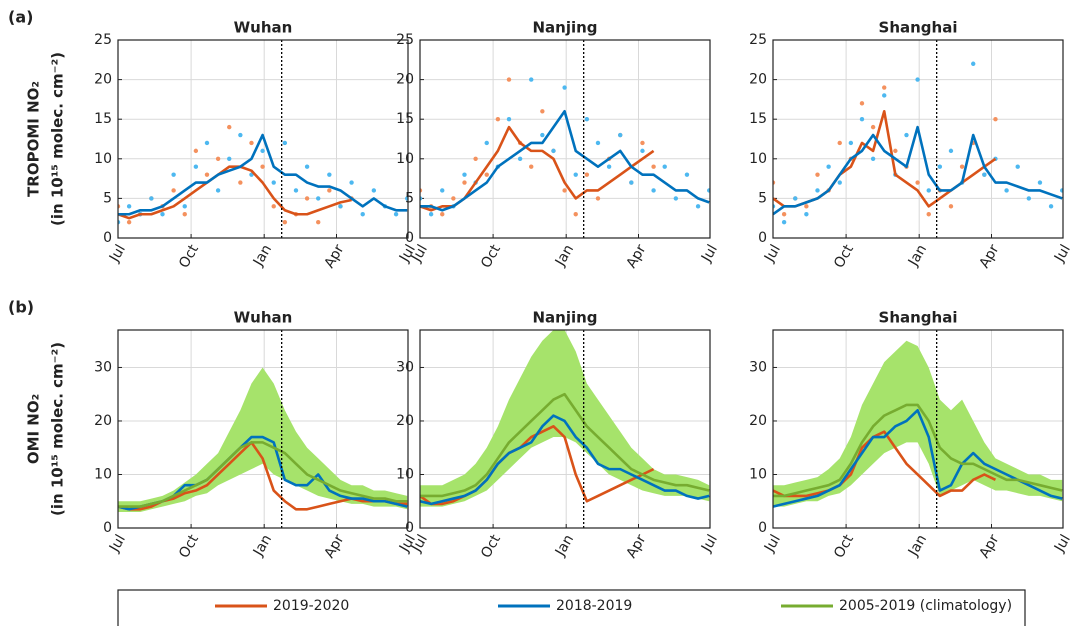  I want to click on panel-label: (a), so click(20, 17).